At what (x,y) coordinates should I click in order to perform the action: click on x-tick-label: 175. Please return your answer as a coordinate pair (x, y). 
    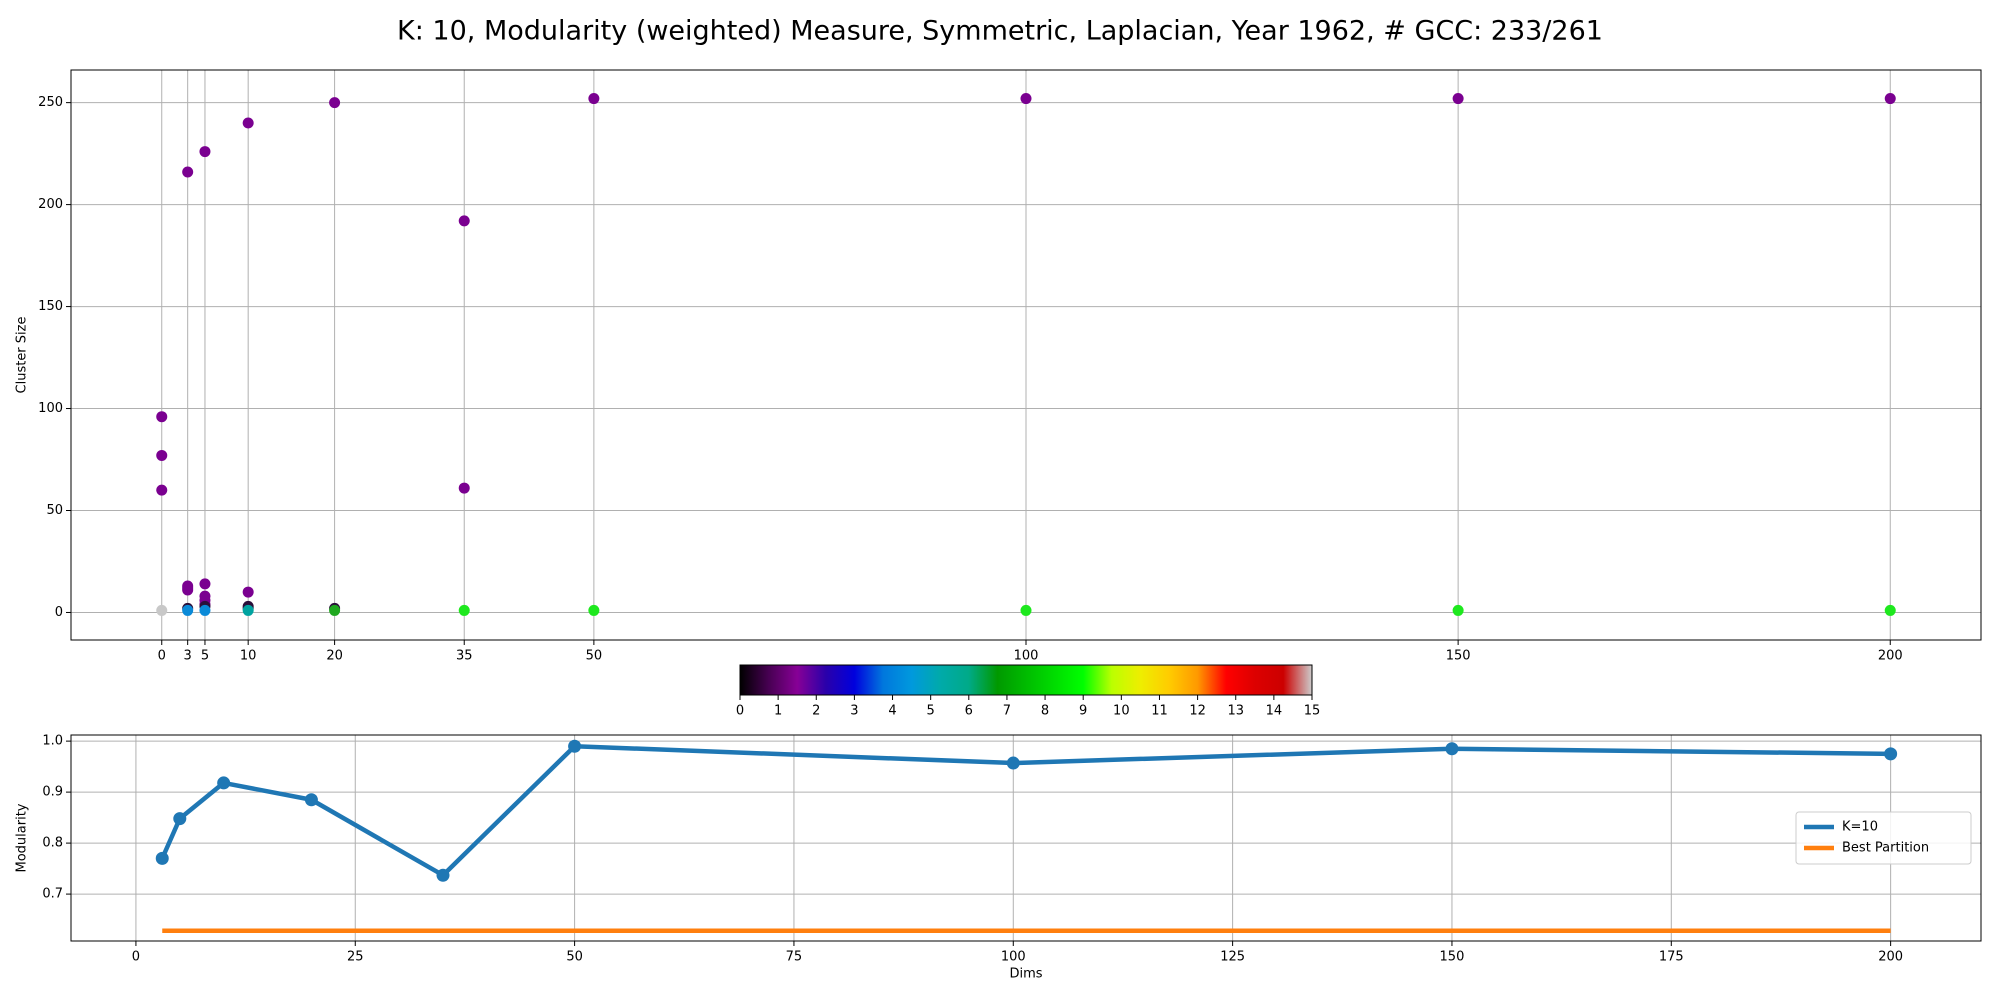
    Looking at the image, I should click on (1671, 957).